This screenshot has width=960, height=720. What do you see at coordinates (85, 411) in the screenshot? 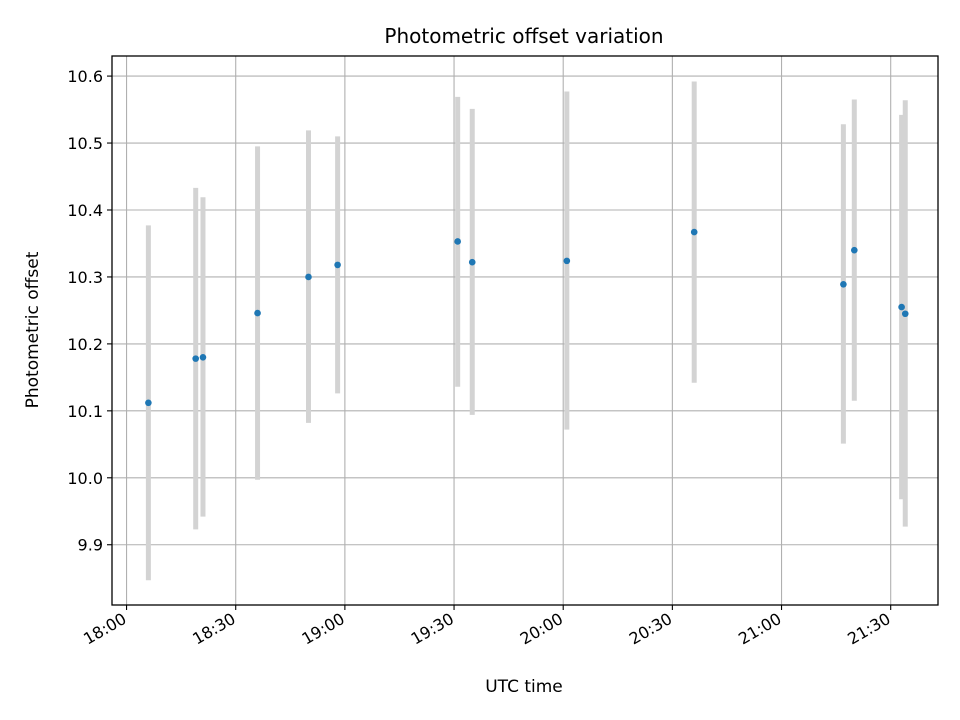
I see `y-tick-label: 10.1` at bounding box center [85, 411].